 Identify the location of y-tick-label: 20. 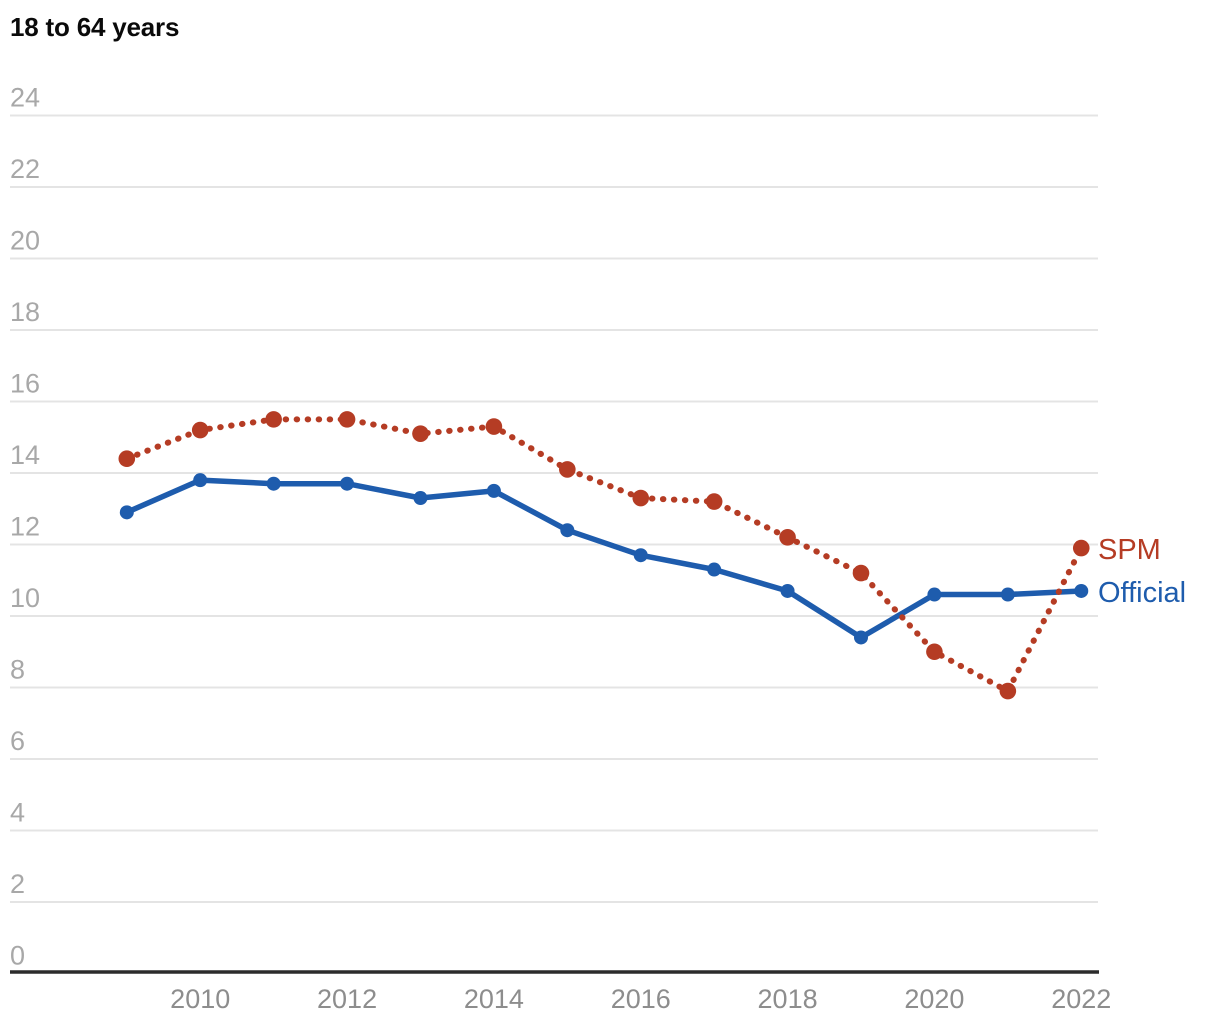
(25, 241).